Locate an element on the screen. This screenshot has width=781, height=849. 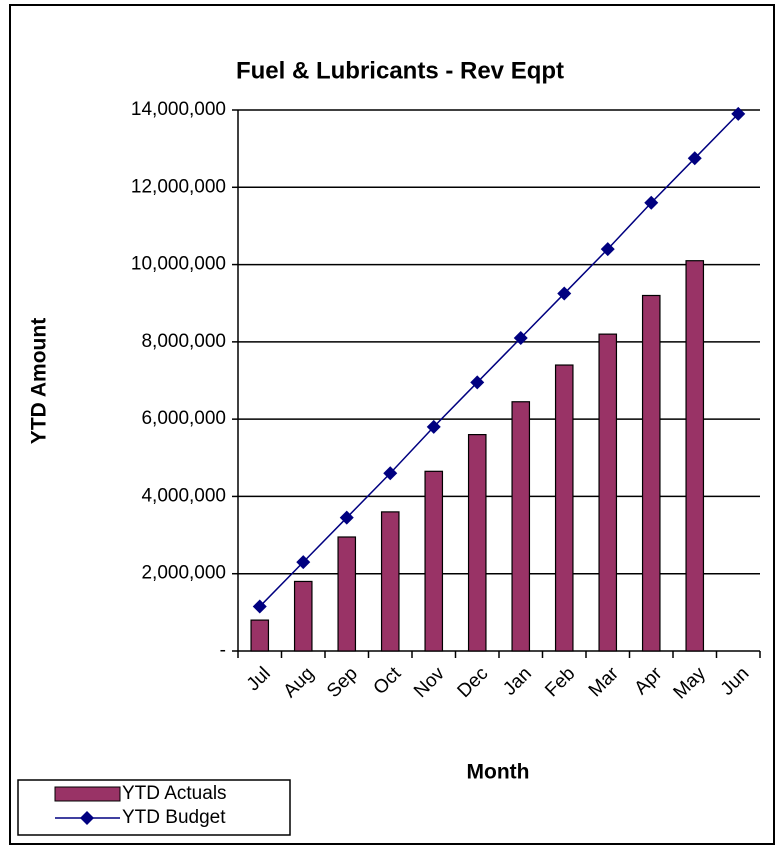
y-axis-title: YTD Amount is located at coordinates (39, 381).